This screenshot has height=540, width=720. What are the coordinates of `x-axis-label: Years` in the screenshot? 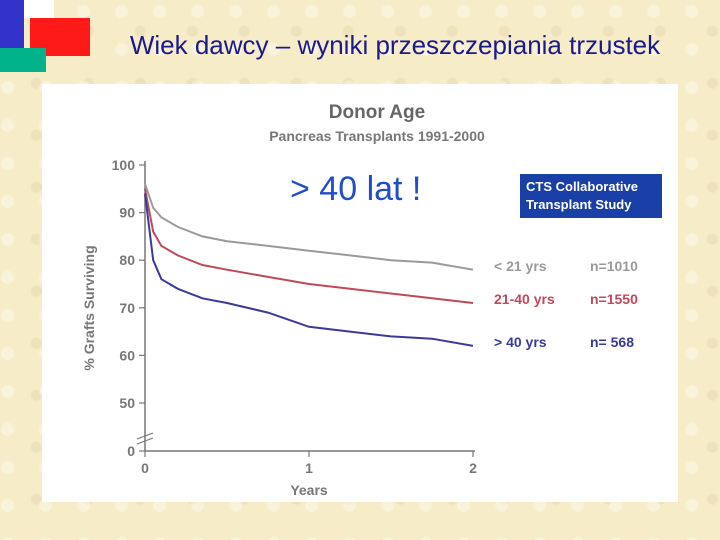 It's located at (309, 490).